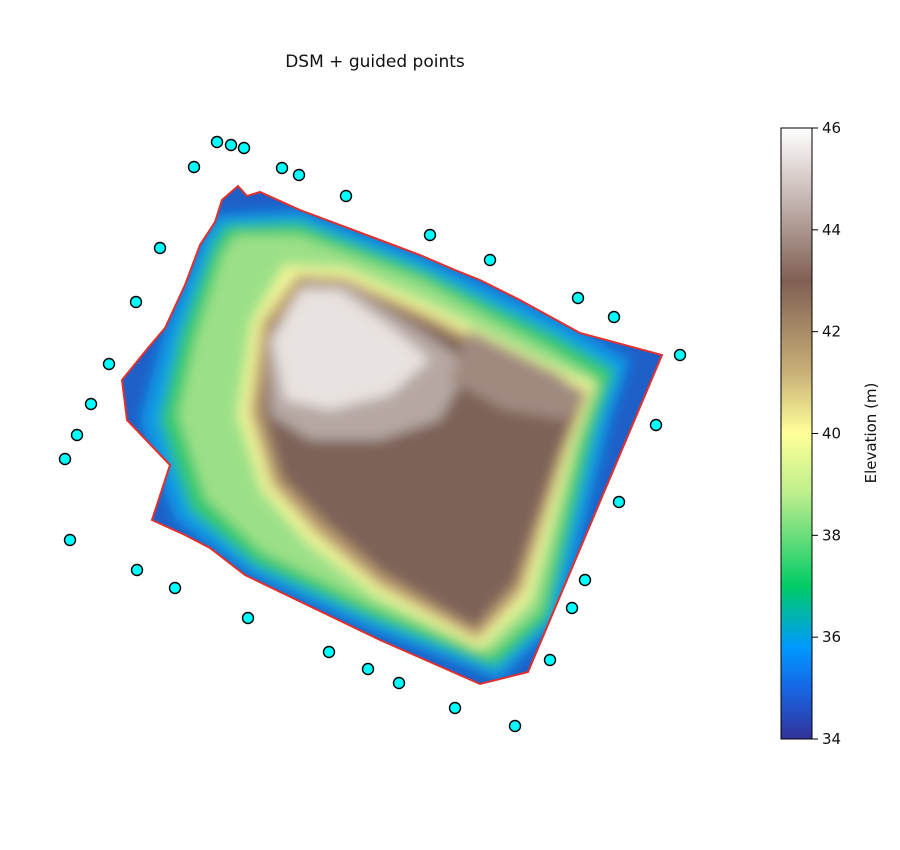  Describe the element at coordinates (831, 535) in the screenshot. I see `colorbar-tick-label: 38` at that location.